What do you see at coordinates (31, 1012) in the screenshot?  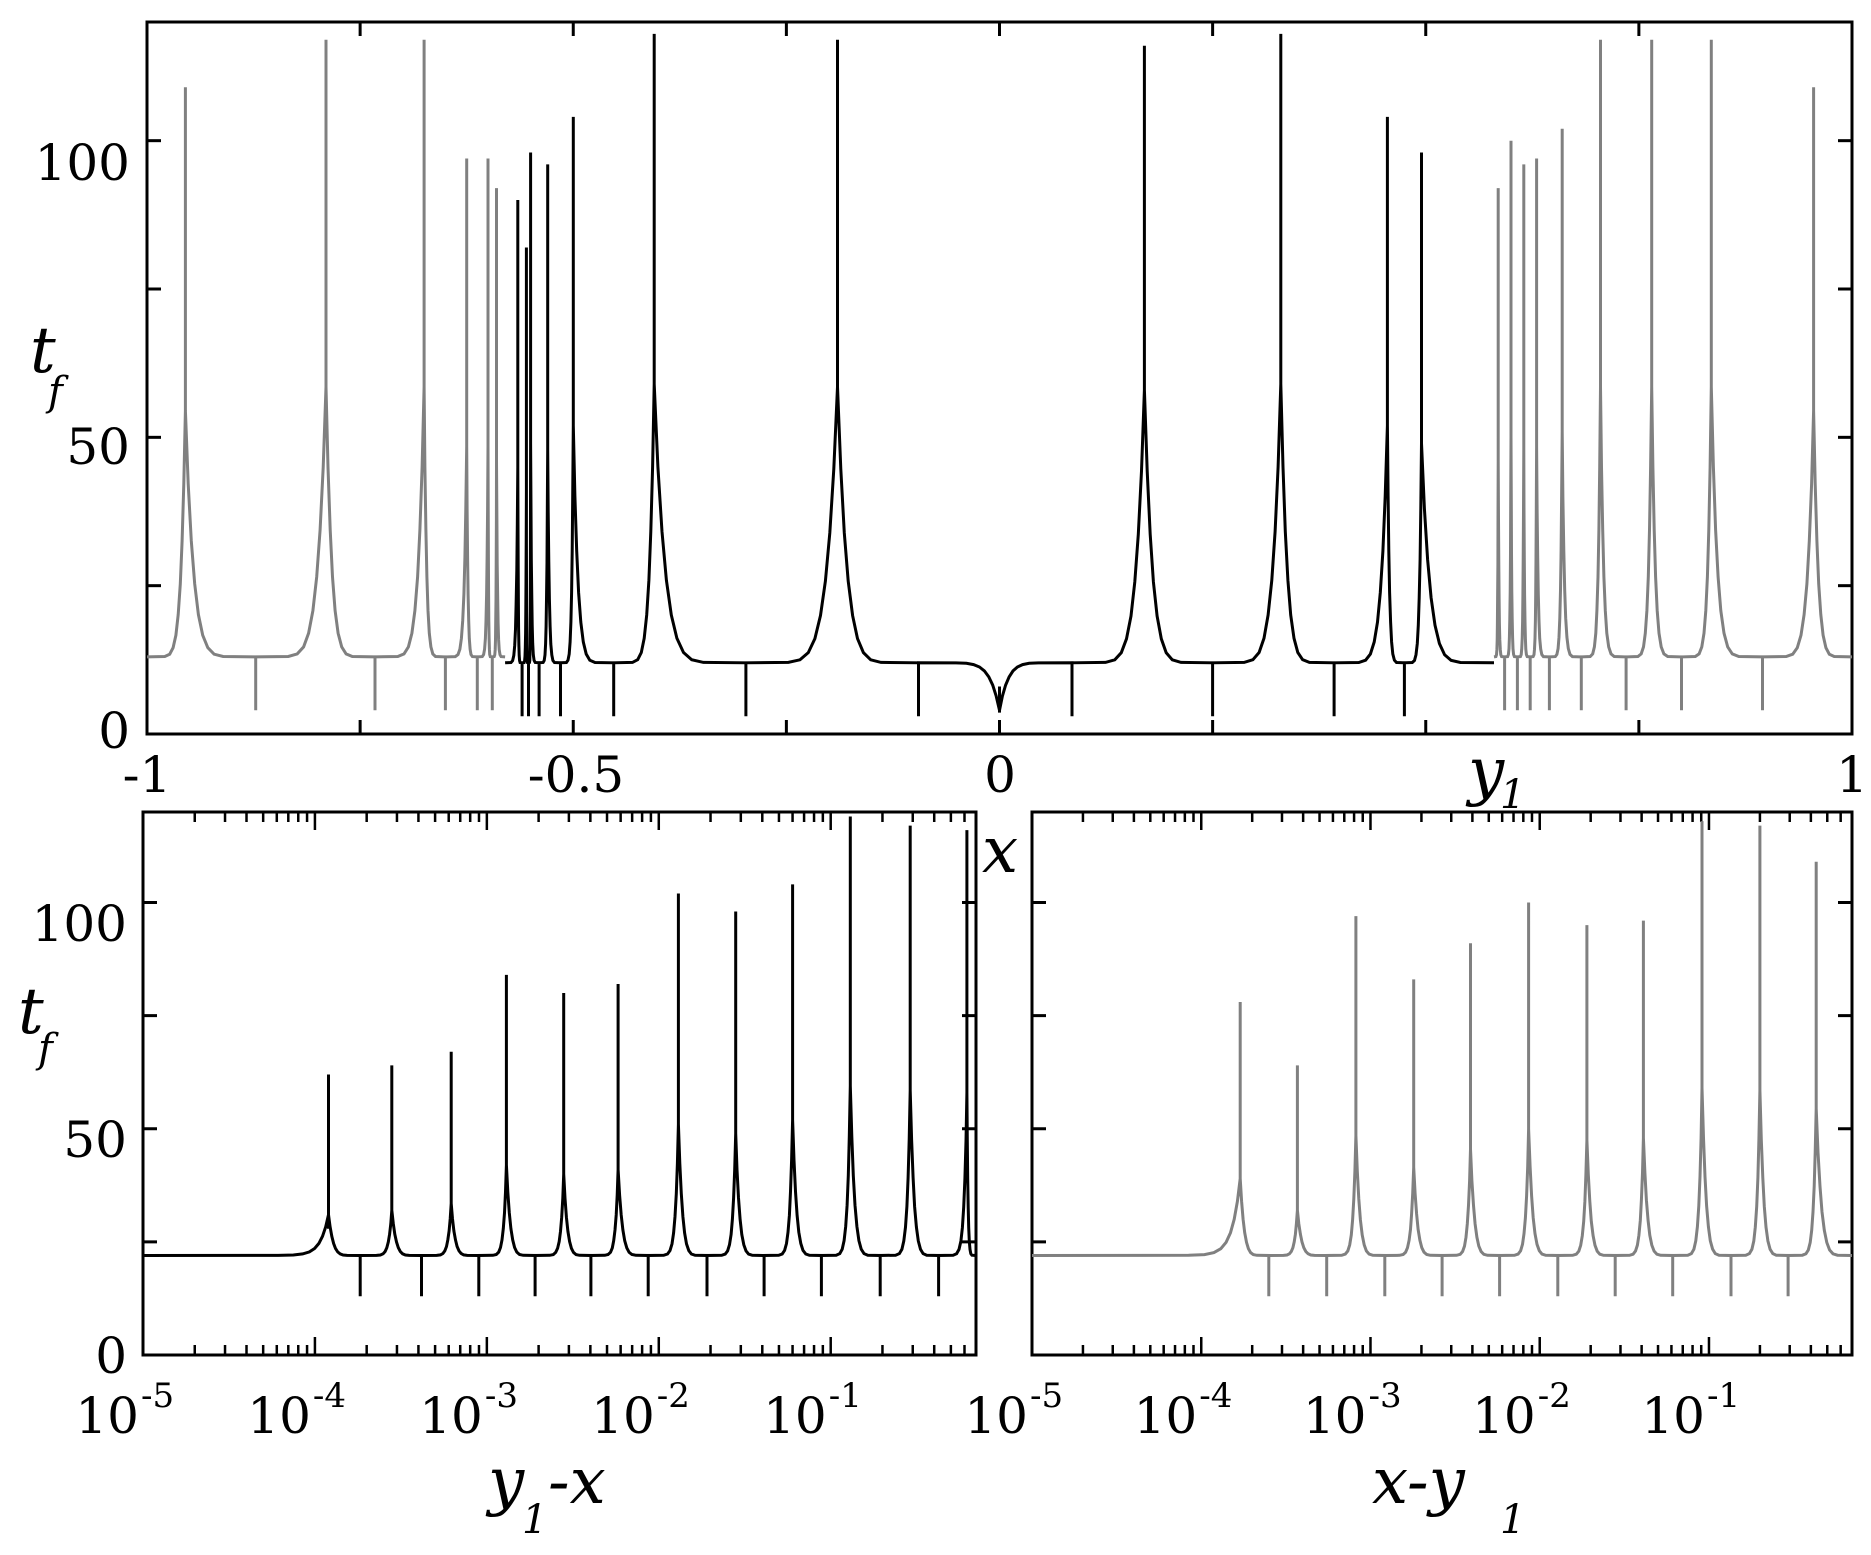 I see `bl-ylabel: t` at bounding box center [31, 1012].